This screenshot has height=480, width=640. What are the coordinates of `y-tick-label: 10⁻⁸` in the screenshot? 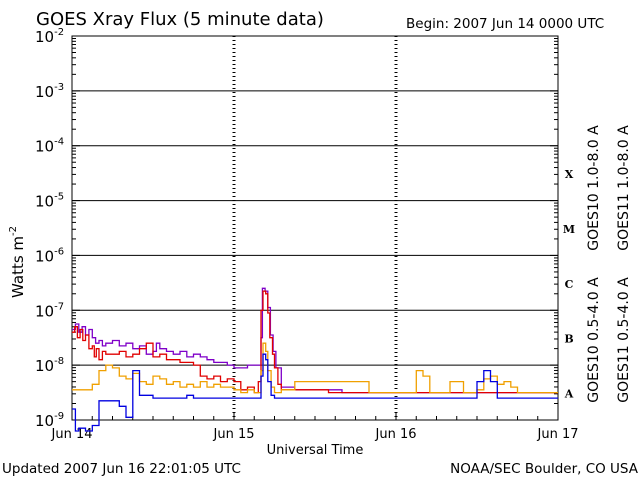 It's located at (49, 365).